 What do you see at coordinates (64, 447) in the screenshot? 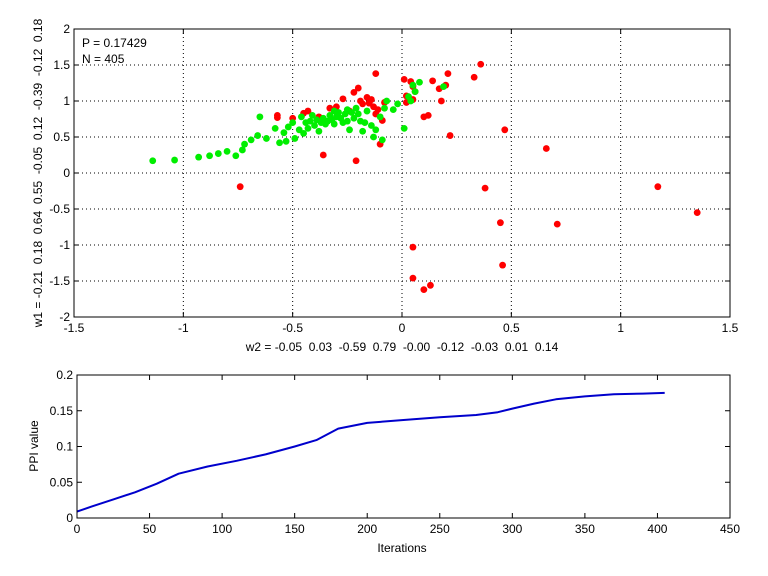
I see `line-y-tick-label: 0.1` at bounding box center [64, 447].